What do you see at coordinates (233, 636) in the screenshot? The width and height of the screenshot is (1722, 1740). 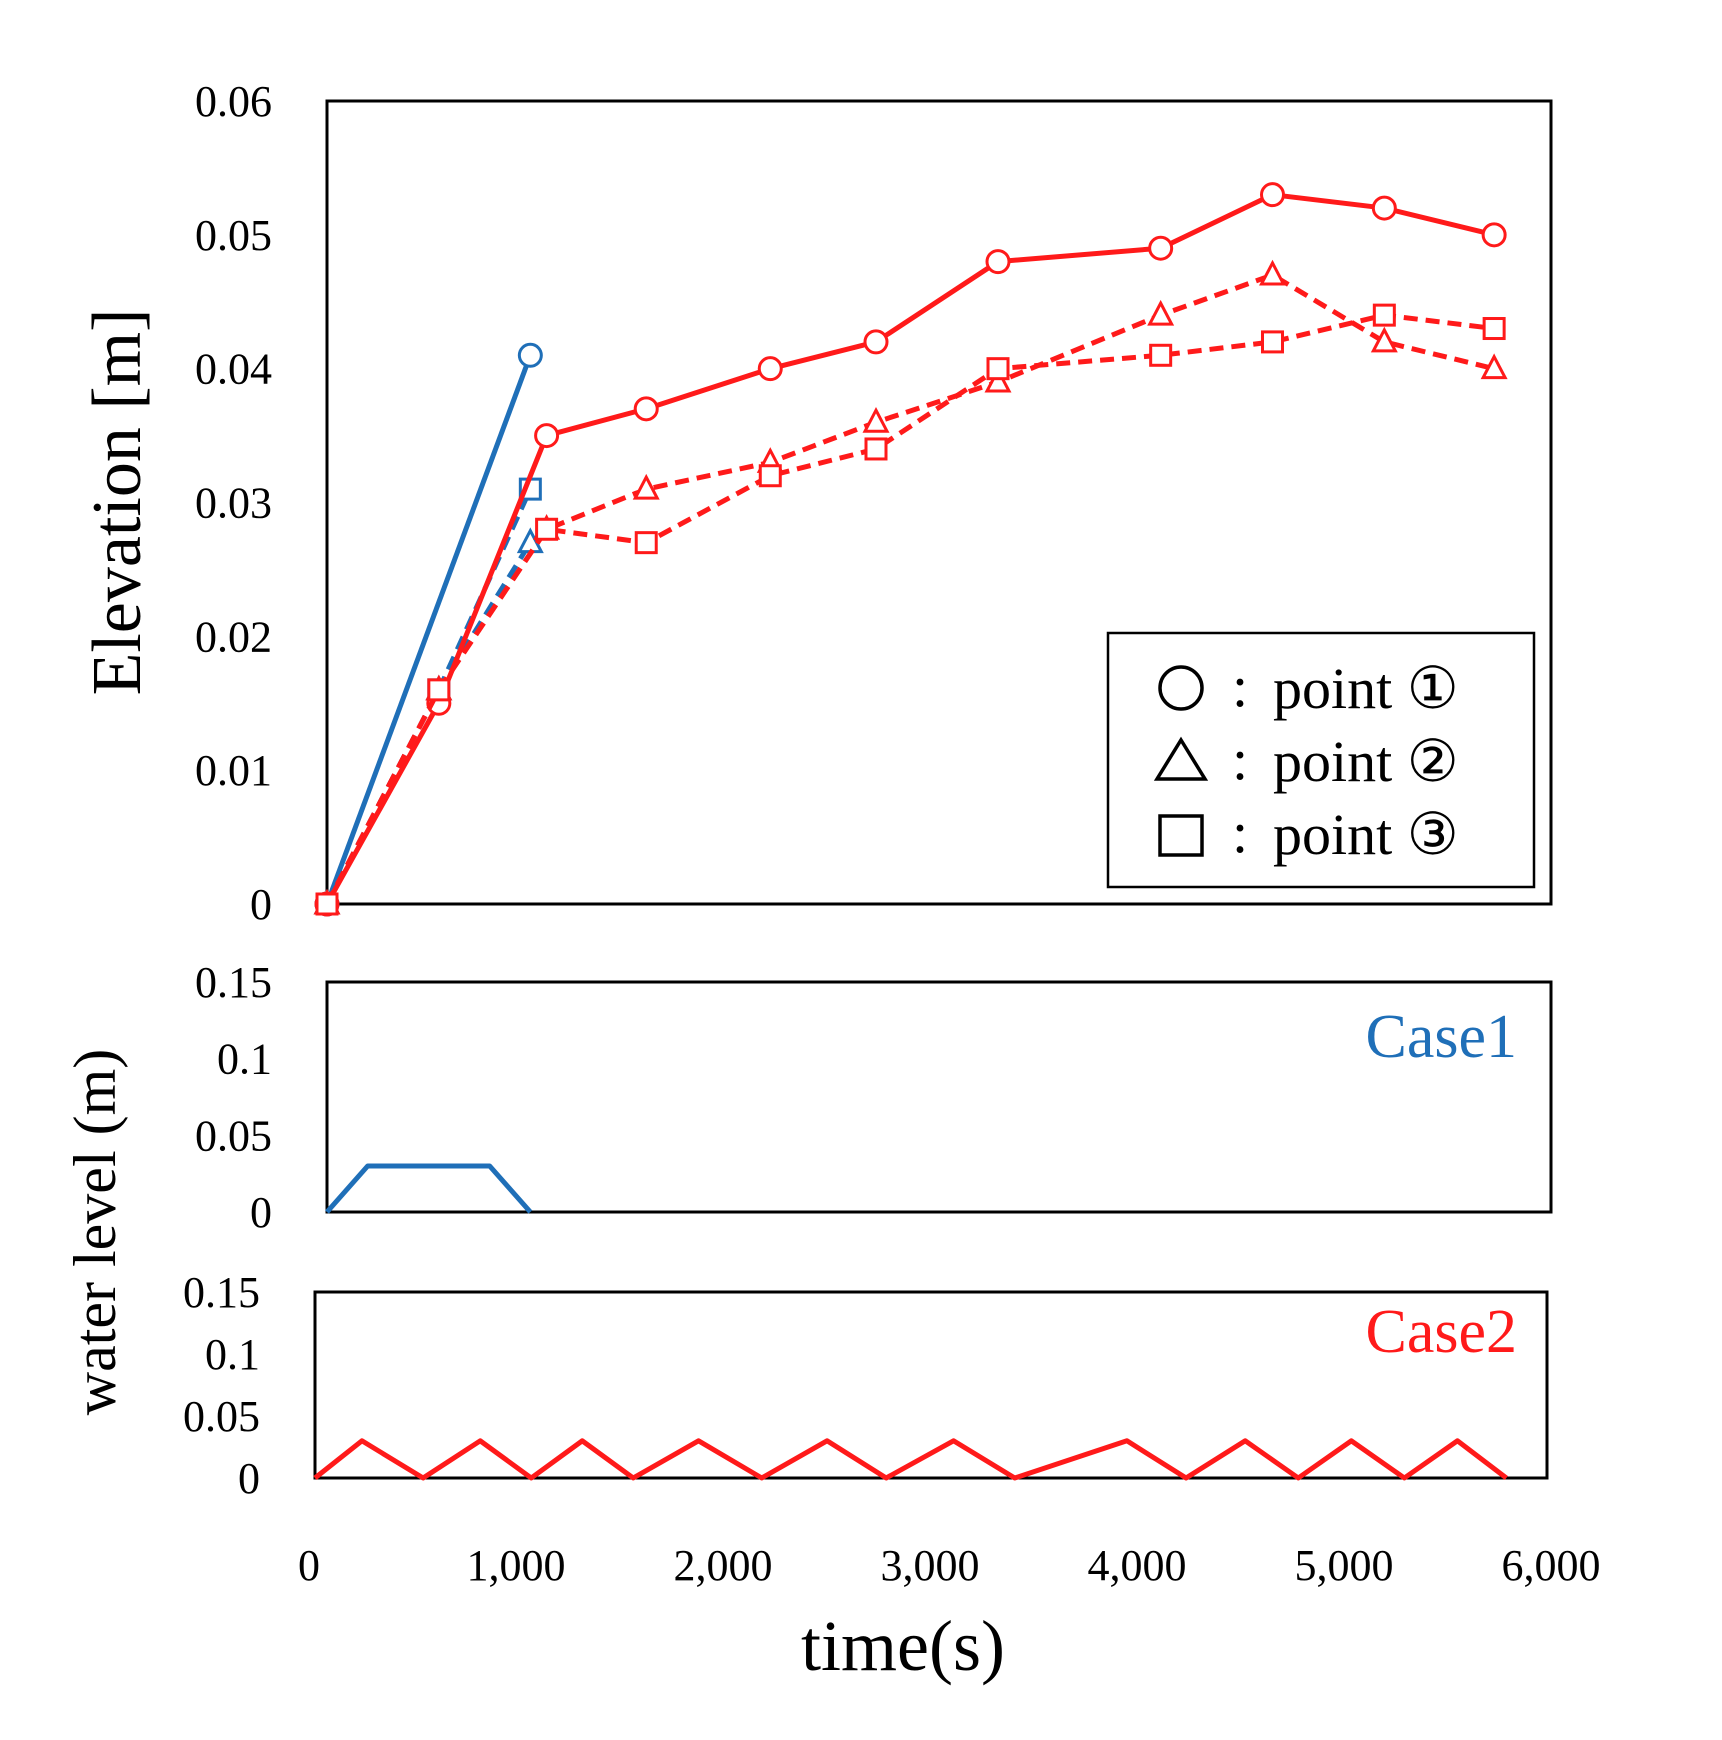 I see `elevation-y-tick-label: 0.02` at bounding box center [233, 636].